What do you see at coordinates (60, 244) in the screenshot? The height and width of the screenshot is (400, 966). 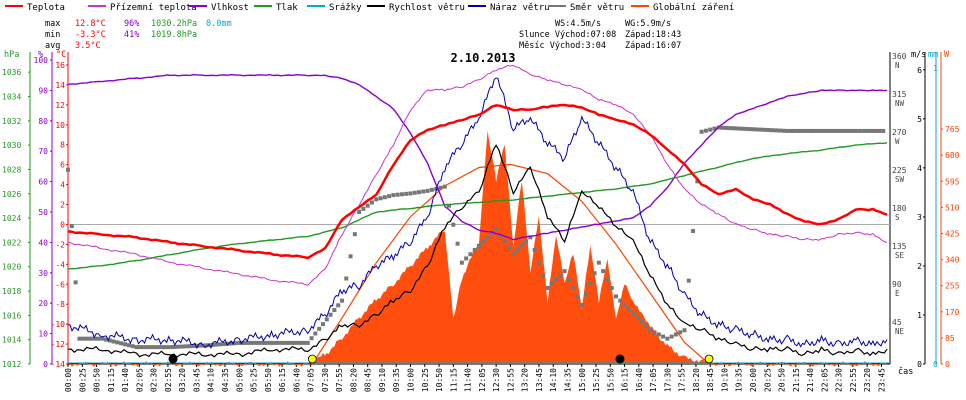 I see `tick-label-temp: -2` at bounding box center [60, 244].